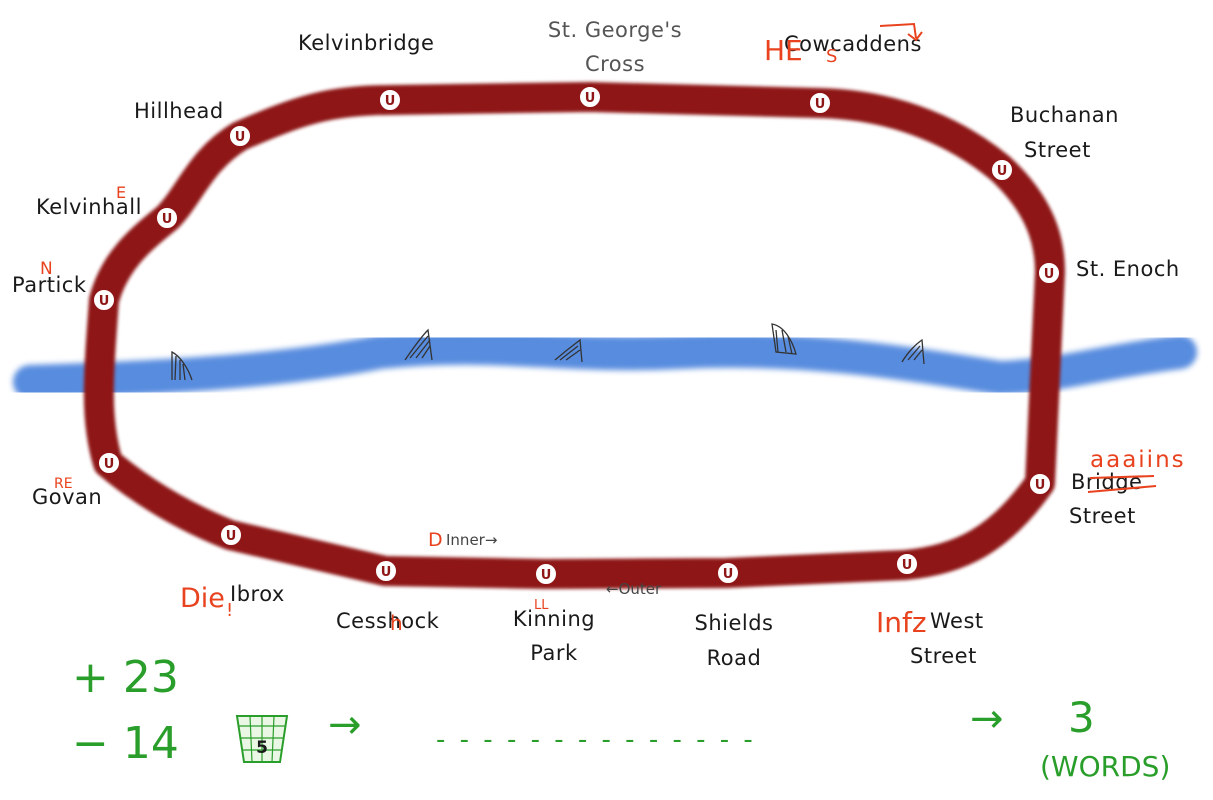 The width and height of the screenshot is (1213, 800). Describe the element at coordinates (46, 269) in the screenshot. I see `annotation-partick-letter: N` at that location.